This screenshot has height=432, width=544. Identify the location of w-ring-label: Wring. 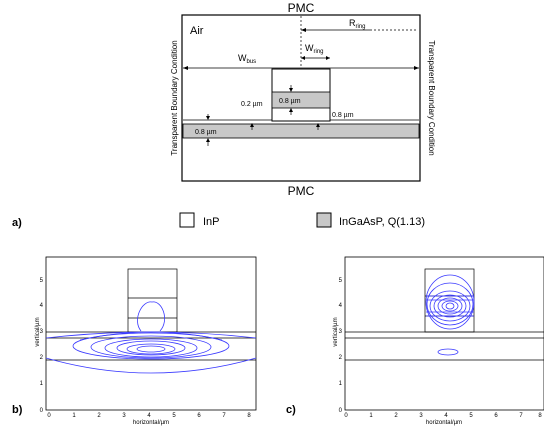
(314, 49).